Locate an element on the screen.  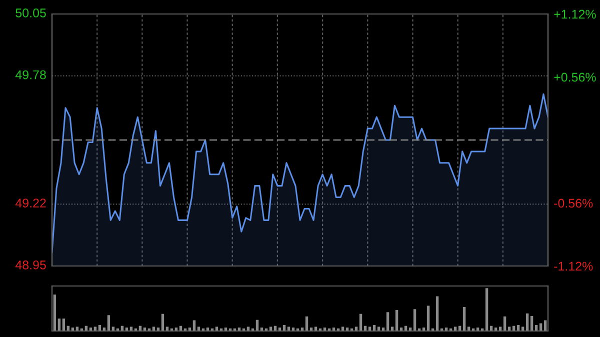
y-tick-label: 48.95 is located at coordinates (30, 265).